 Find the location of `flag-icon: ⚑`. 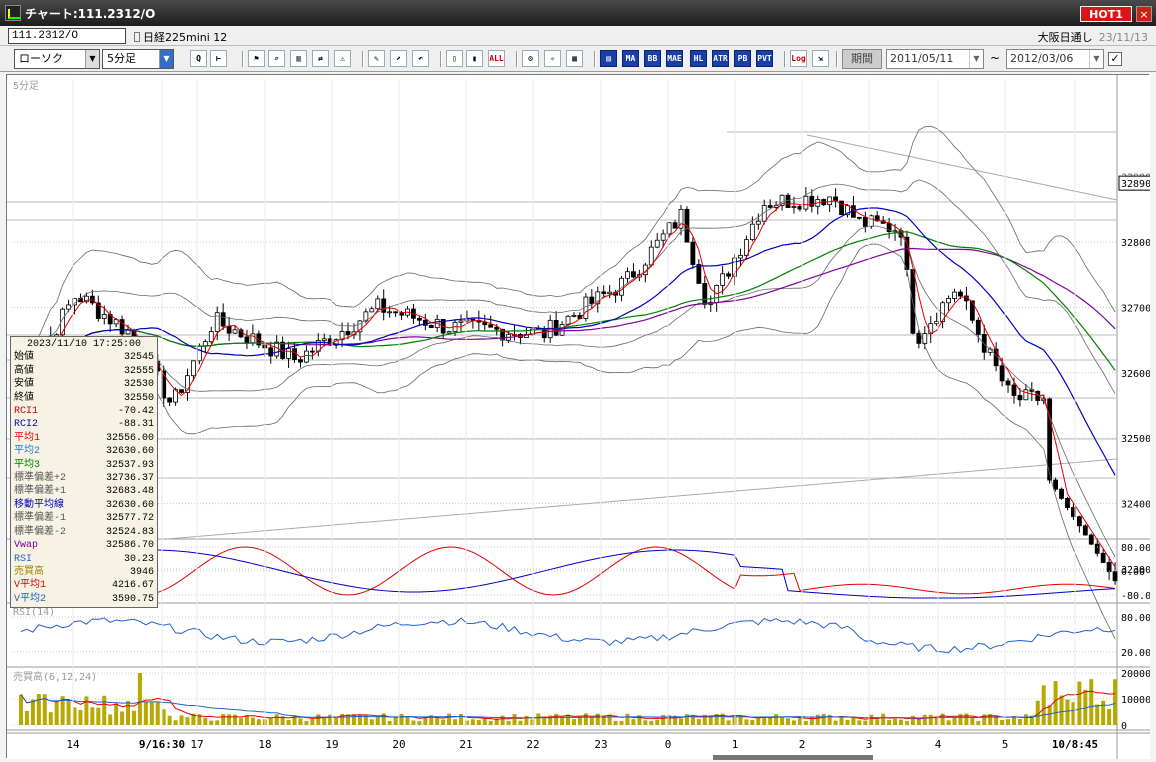

flag-icon: ⚑ is located at coordinates (256, 58).